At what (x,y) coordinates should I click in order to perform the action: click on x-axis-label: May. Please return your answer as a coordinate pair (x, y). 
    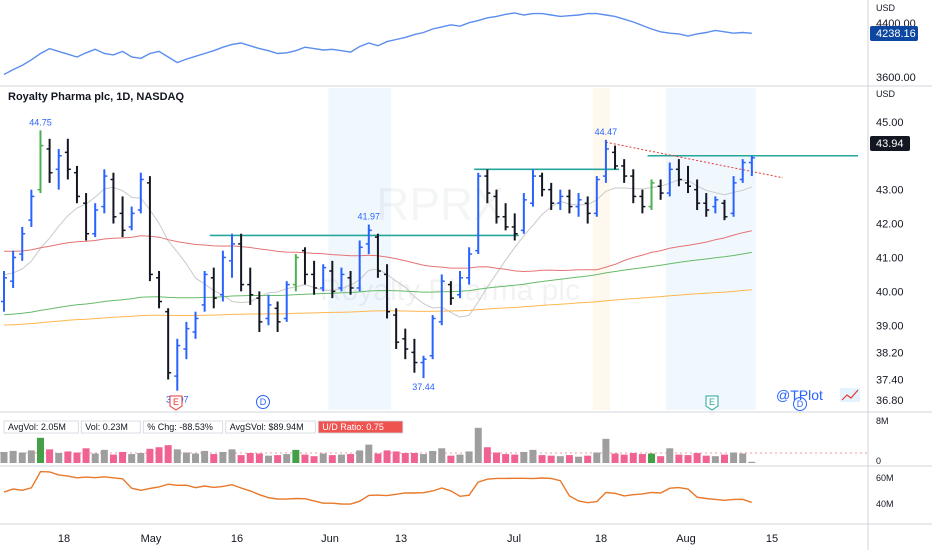
    Looking at the image, I should click on (151, 539).